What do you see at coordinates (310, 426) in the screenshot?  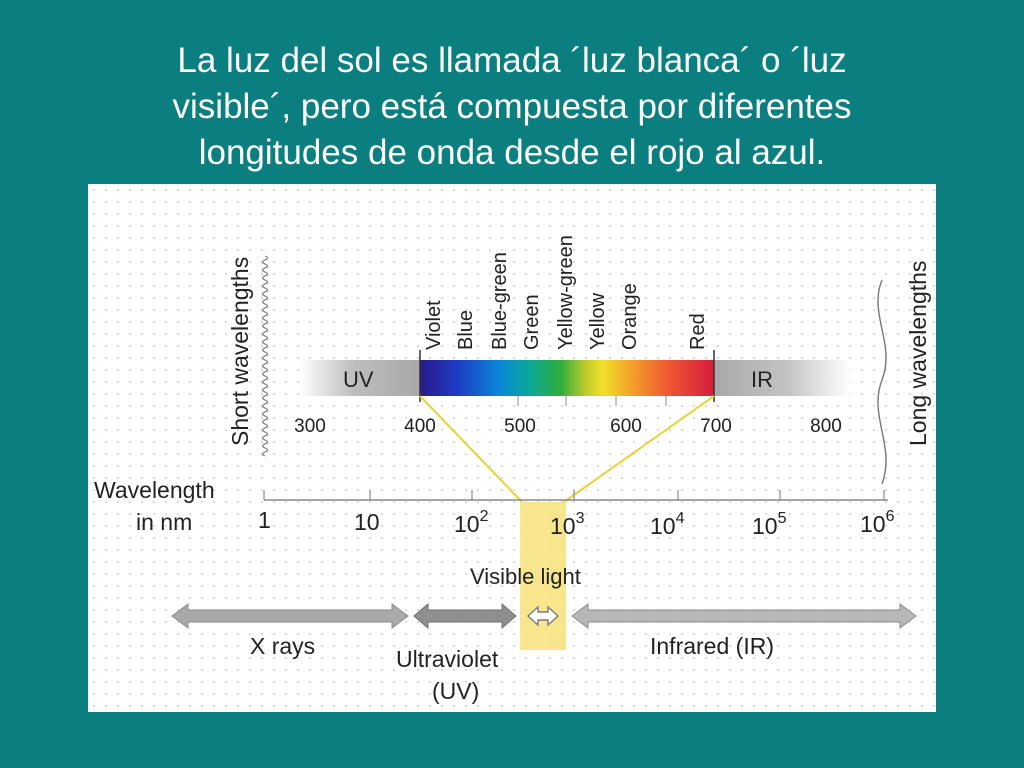 I see `tick-300: 300` at bounding box center [310, 426].